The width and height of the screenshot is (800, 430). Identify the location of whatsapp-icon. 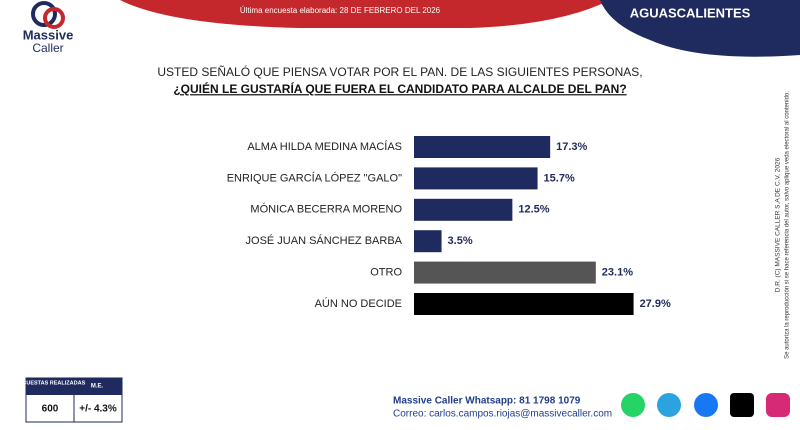
(633, 405).